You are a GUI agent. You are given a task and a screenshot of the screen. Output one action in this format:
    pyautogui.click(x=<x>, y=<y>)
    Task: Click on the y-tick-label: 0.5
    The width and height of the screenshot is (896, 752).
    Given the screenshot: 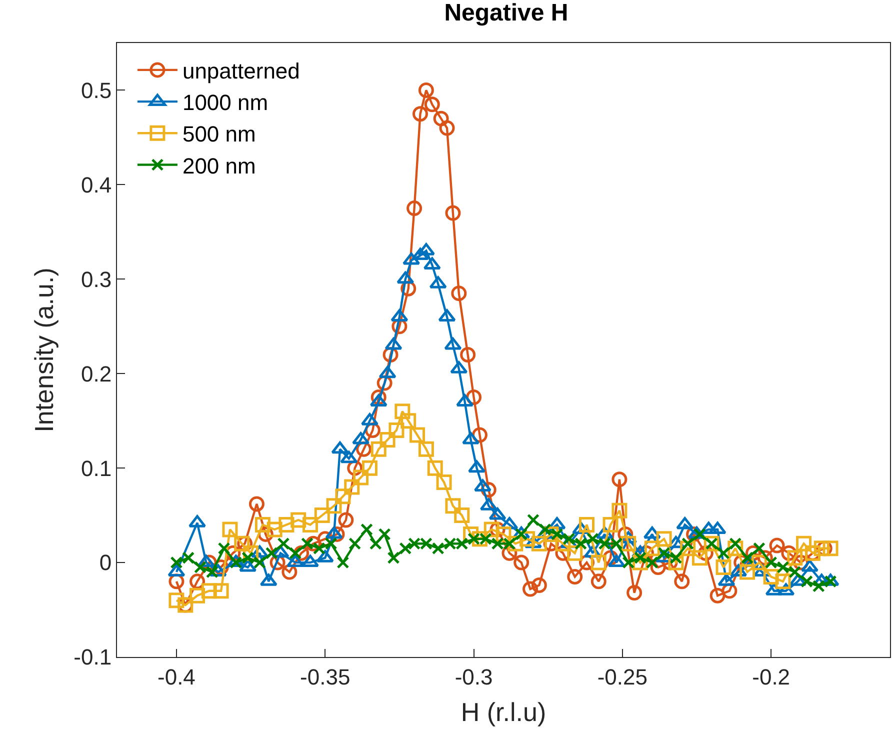 What is the action you would take?
    pyautogui.click(x=96, y=90)
    